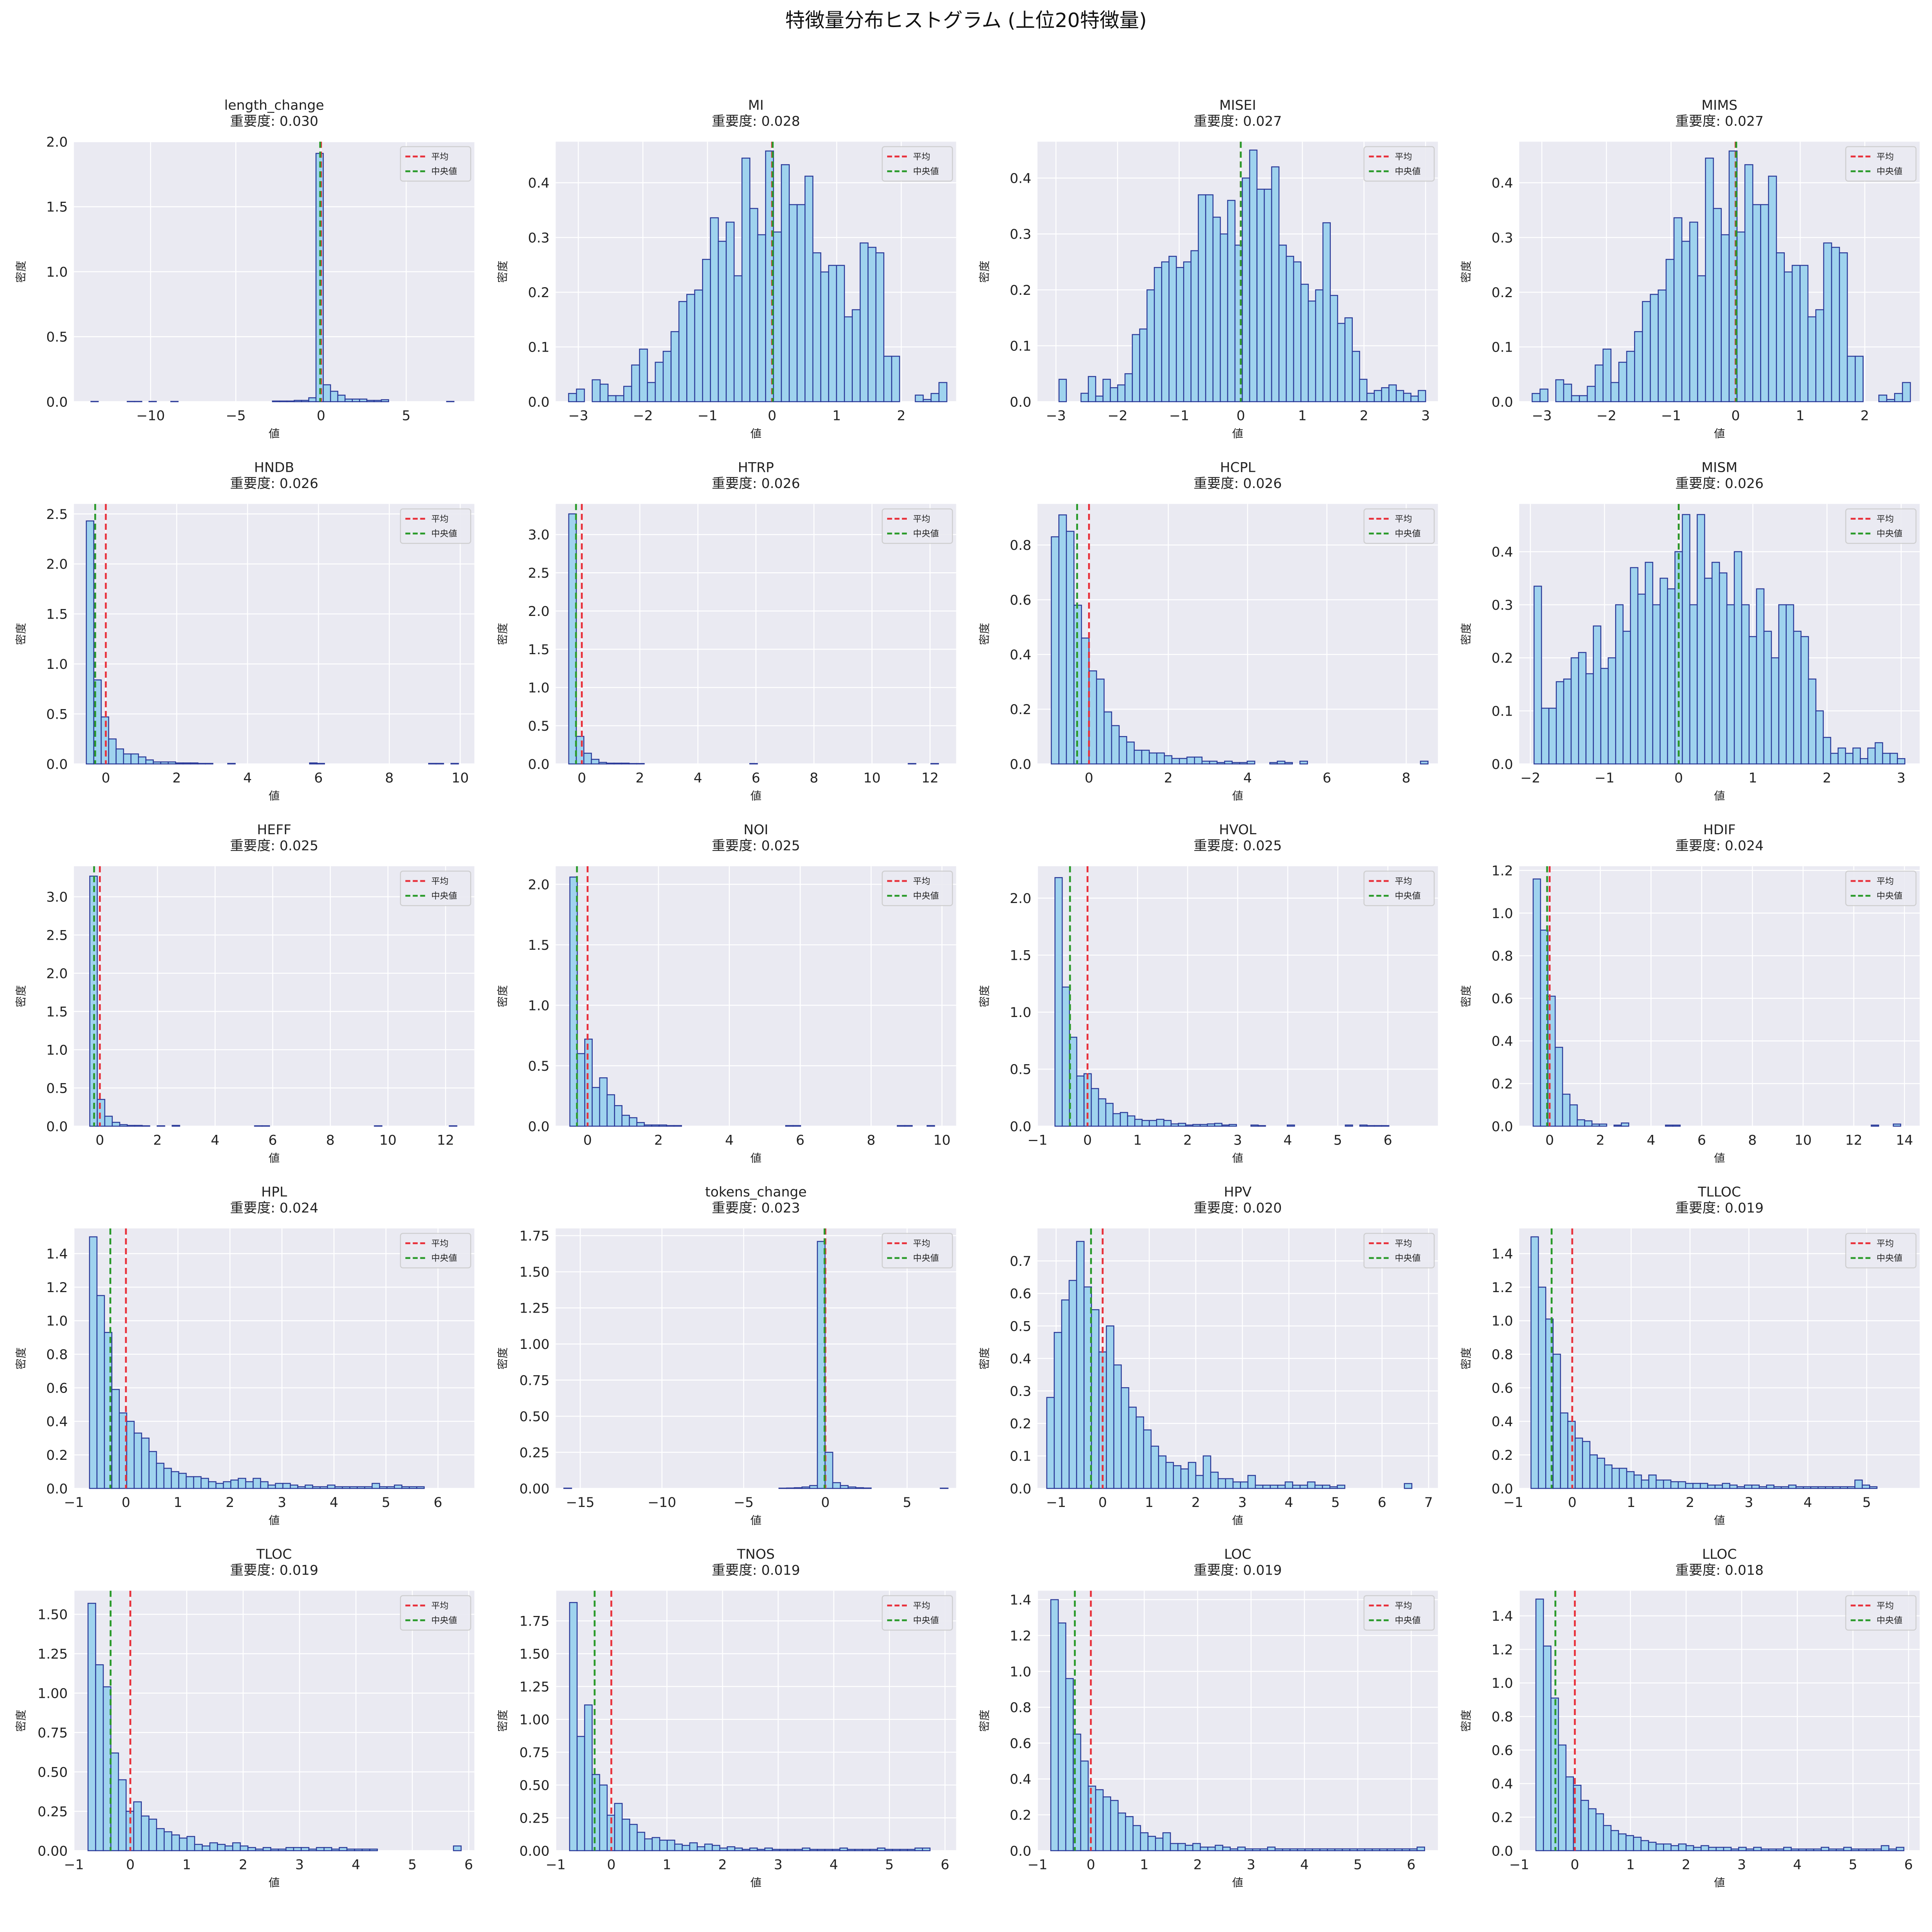 The image size is (1932, 1932). I want to click on y-tick-label: 0.75, so click(534, 1380).